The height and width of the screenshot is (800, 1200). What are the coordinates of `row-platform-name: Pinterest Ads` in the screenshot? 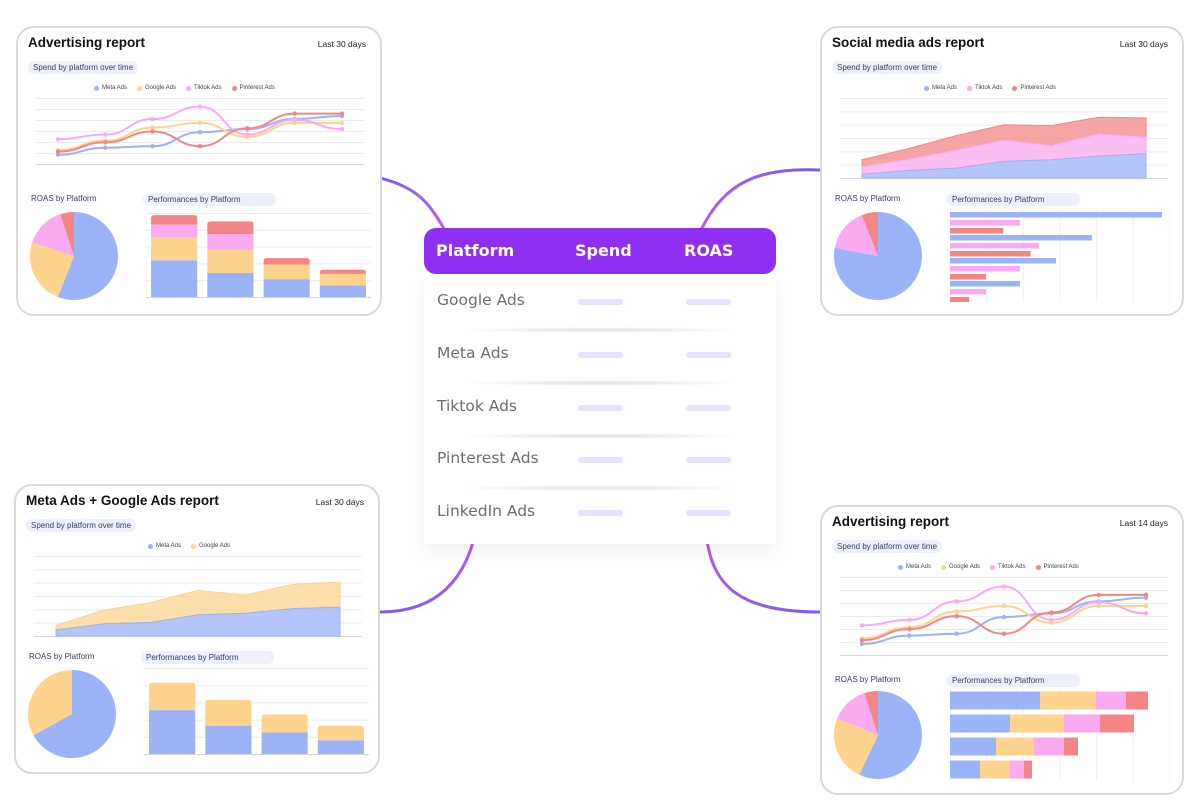 It's located at (488, 458).